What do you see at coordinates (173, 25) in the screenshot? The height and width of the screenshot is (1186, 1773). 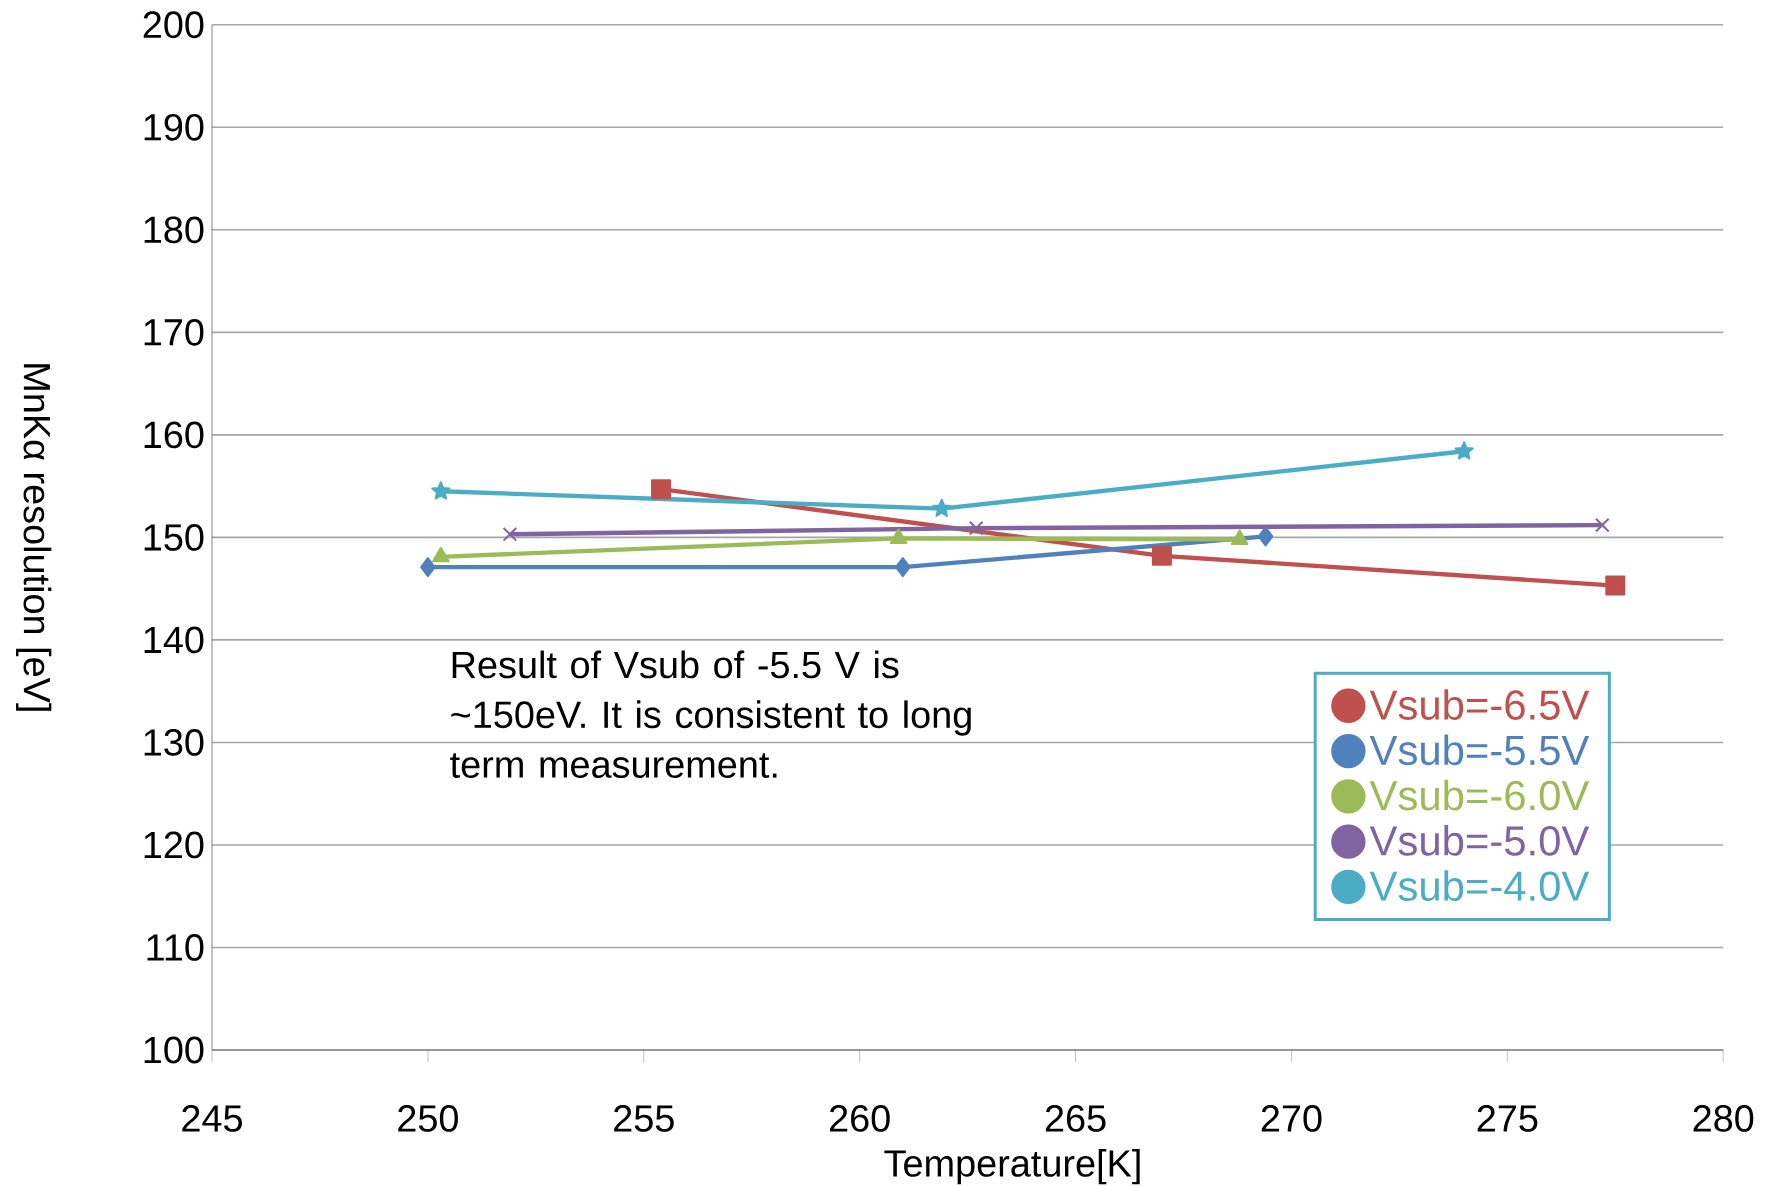 I see `y-tick-label: 200` at bounding box center [173, 25].